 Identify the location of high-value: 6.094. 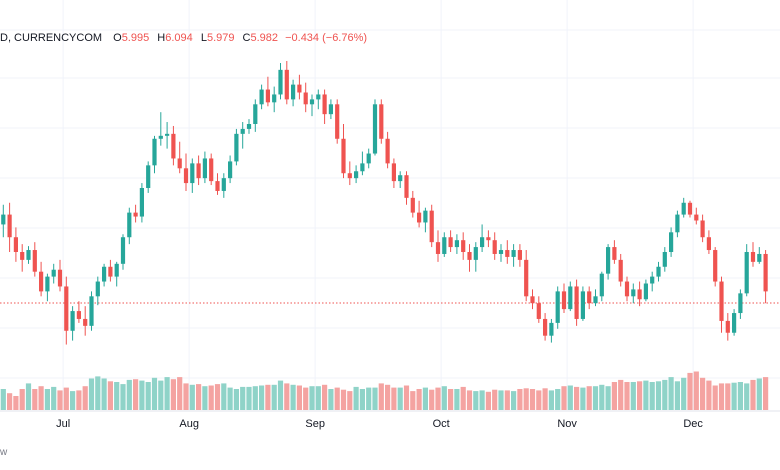
(179, 38).